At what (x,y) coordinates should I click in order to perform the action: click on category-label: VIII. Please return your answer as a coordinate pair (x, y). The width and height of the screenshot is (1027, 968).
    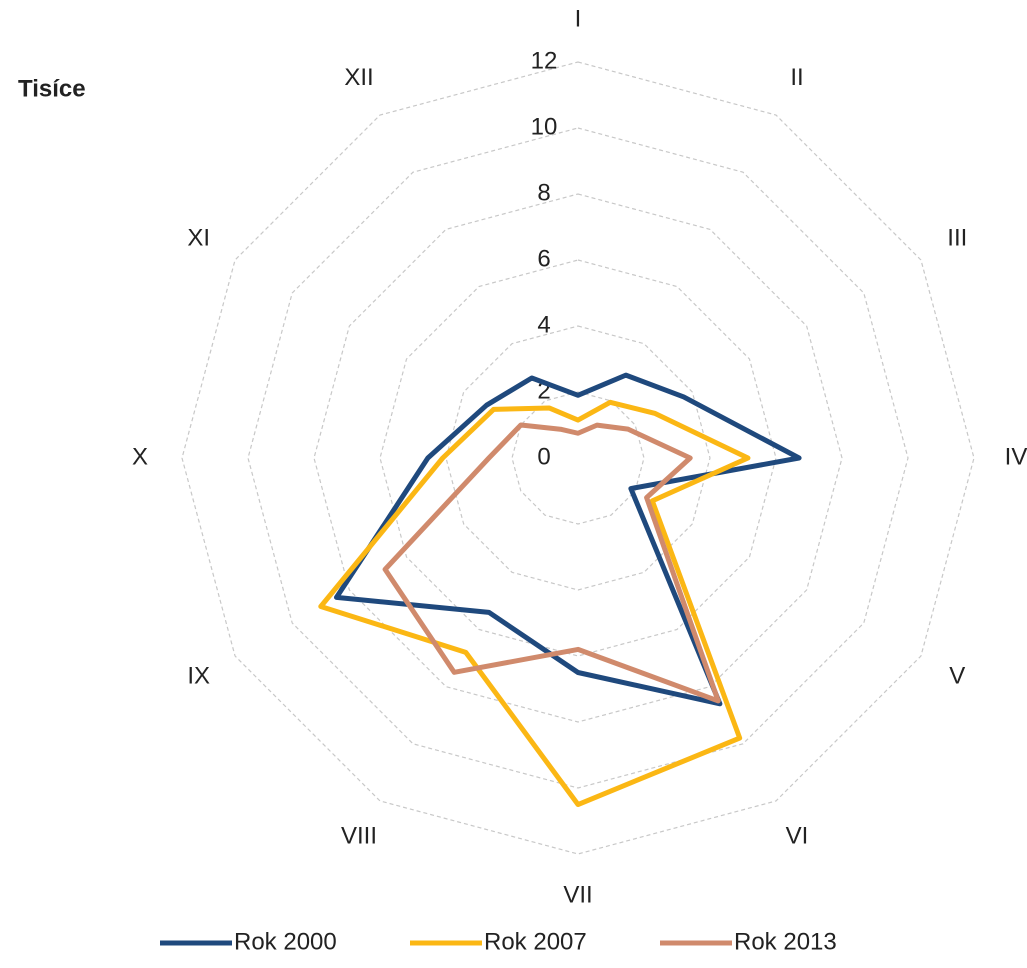
    Looking at the image, I should click on (359, 836).